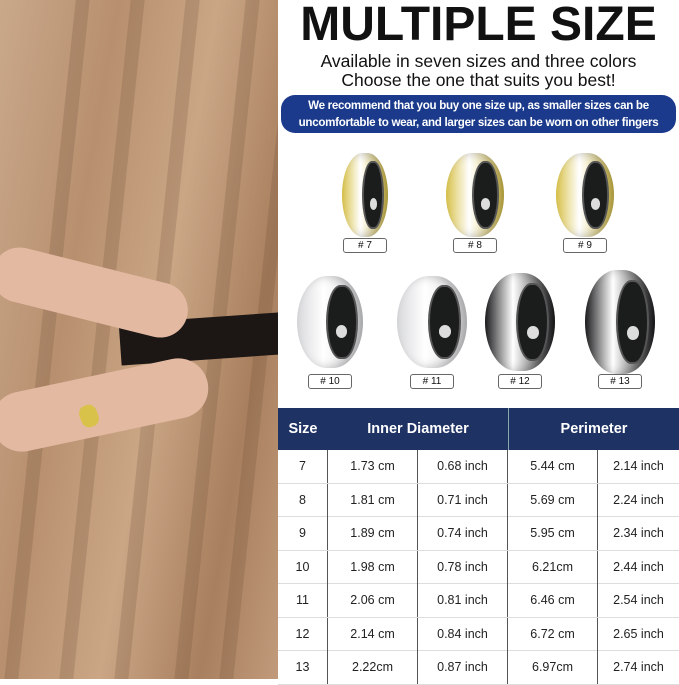 Image resolution: width=679 pixels, height=685 pixels. What do you see at coordinates (303, 667) in the screenshot?
I see `table-cell: 13` at bounding box center [303, 667].